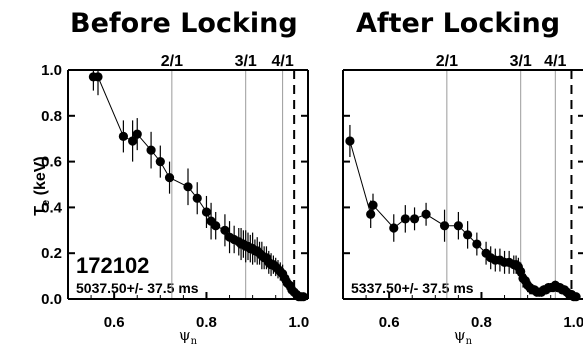 This screenshot has width=583, height=348. What do you see at coordinates (412, 288) in the screenshot?
I see `time-window-label: 5337.50+/- 37.5 ms` at bounding box center [412, 288].